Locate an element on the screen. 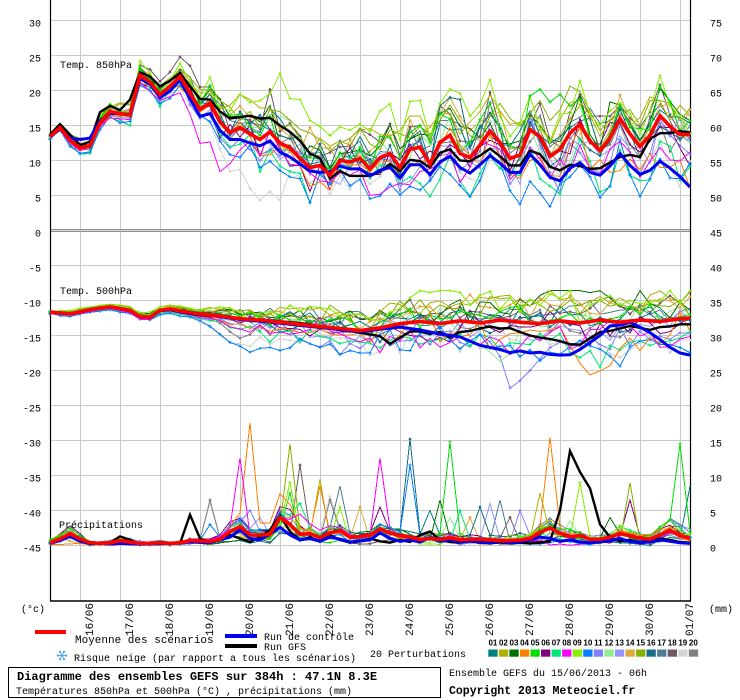 Image resolution: width=740 pixels, height=700 pixels. svg-text: 08 is located at coordinates (566, 643).